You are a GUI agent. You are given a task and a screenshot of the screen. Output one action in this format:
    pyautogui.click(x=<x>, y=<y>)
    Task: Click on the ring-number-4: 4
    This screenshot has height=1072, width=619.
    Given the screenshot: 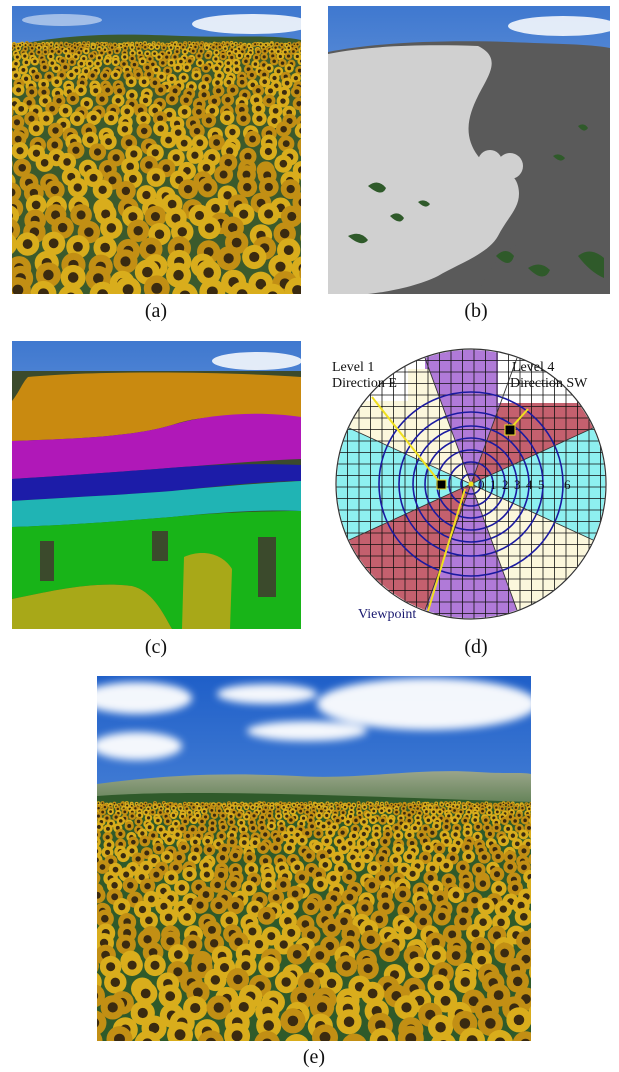 What is the action you would take?
    pyautogui.click(x=529, y=484)
    